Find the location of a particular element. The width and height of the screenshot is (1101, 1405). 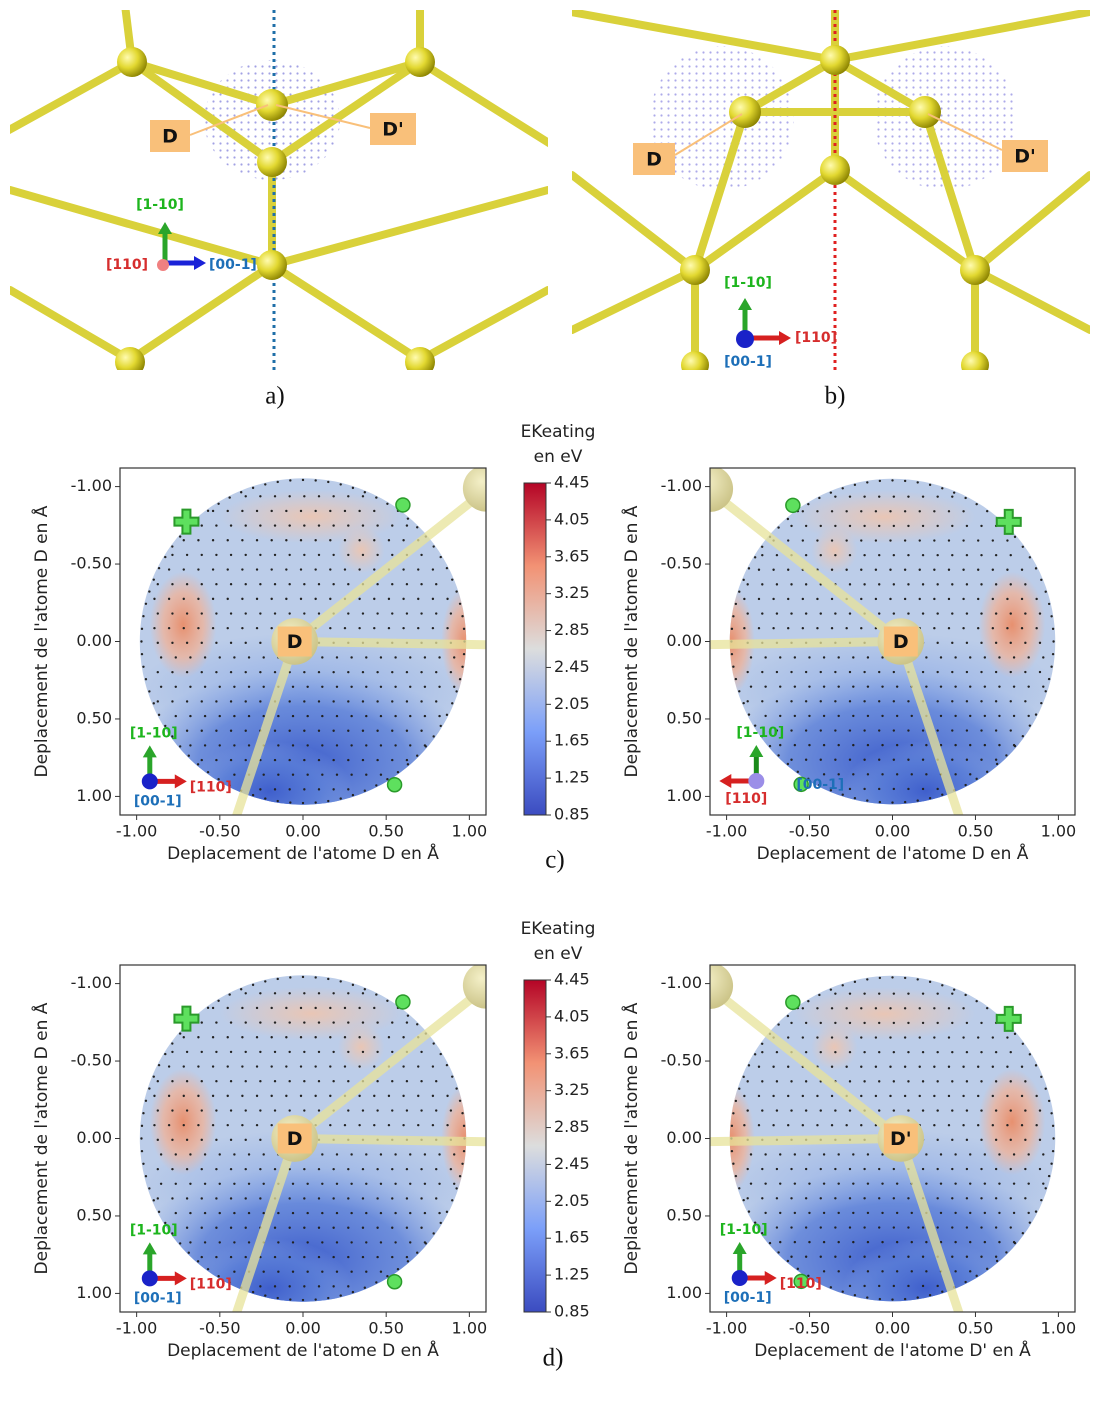

neighbor-atom is located at coordinates (722, 987).